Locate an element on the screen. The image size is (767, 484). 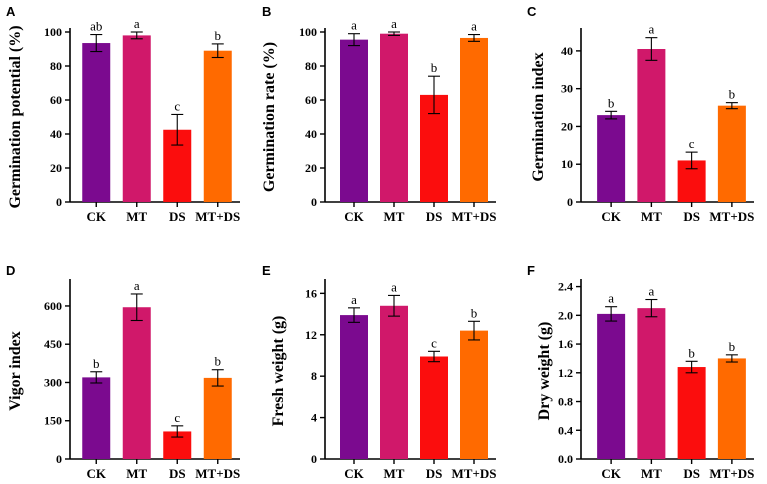
y-tick-label: 4 is located at coordinates (314, 418).